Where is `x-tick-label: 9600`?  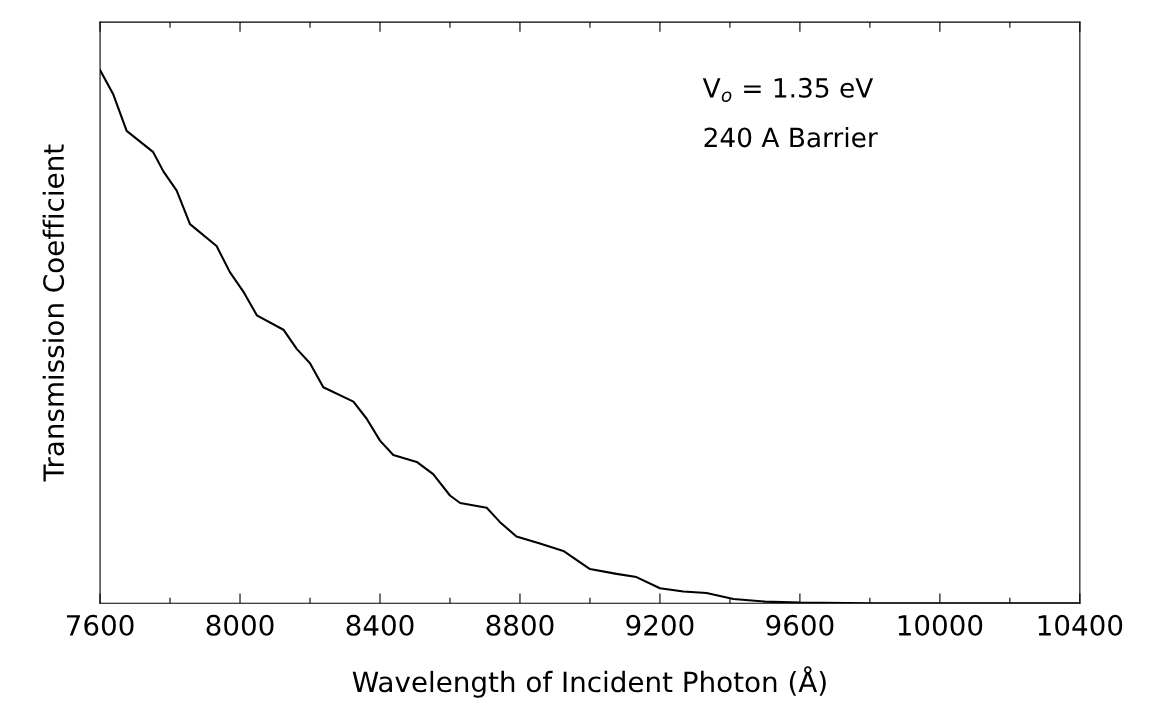 x-tick-label: 9600 is located at coordinates (800, 625).